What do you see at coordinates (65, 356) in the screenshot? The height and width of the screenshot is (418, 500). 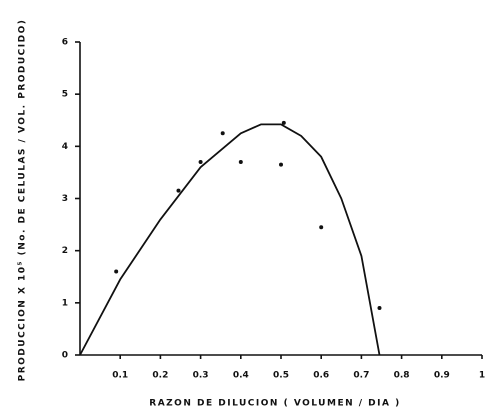 I see `y-tick-label: 0` at bounding box center [65, 356].